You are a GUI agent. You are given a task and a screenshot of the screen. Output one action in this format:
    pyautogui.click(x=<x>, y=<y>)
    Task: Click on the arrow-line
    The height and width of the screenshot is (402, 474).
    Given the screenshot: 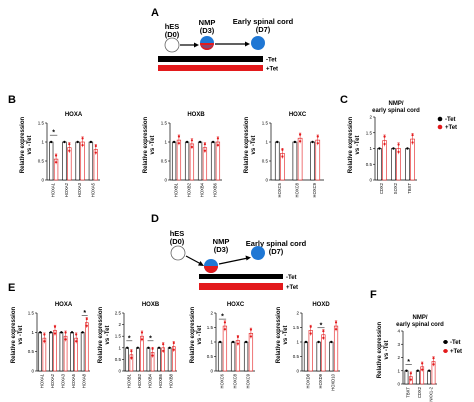 What is the action you would take?
    pyautogui.click(x=193, y=260)
    